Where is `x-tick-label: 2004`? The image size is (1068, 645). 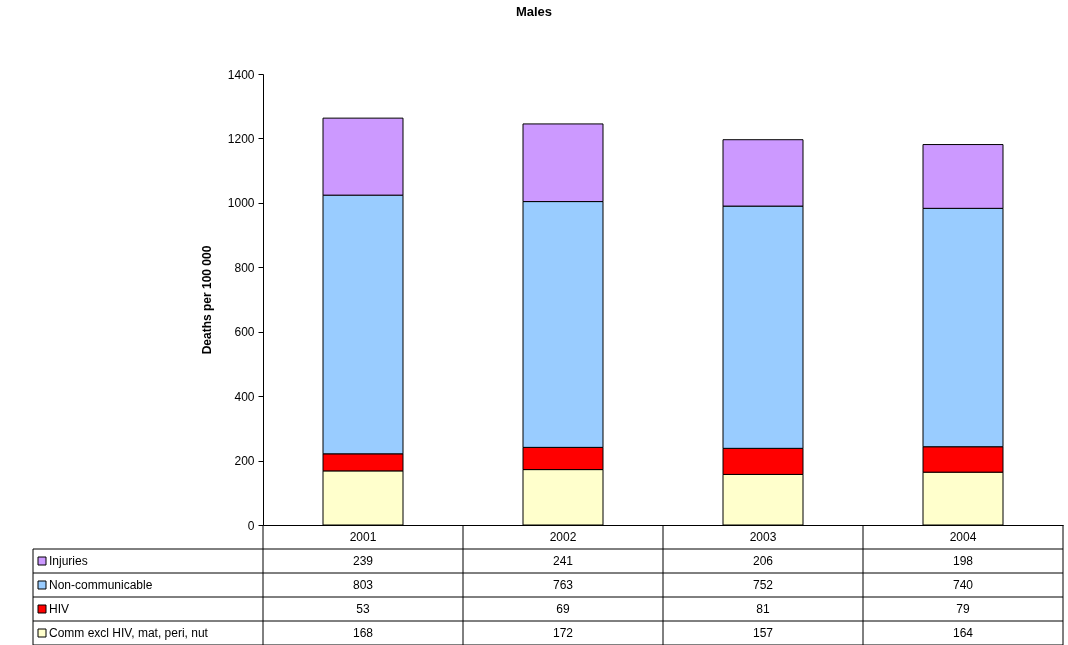 x-tick-label: 2004 is located at coordinates (963, 536).